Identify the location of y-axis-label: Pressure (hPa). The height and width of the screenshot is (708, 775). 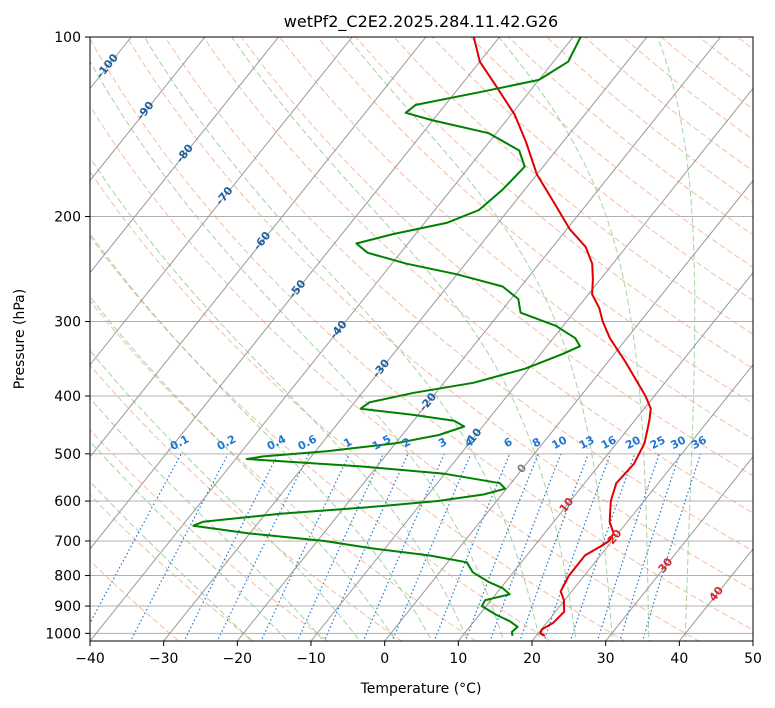
(20, 339).